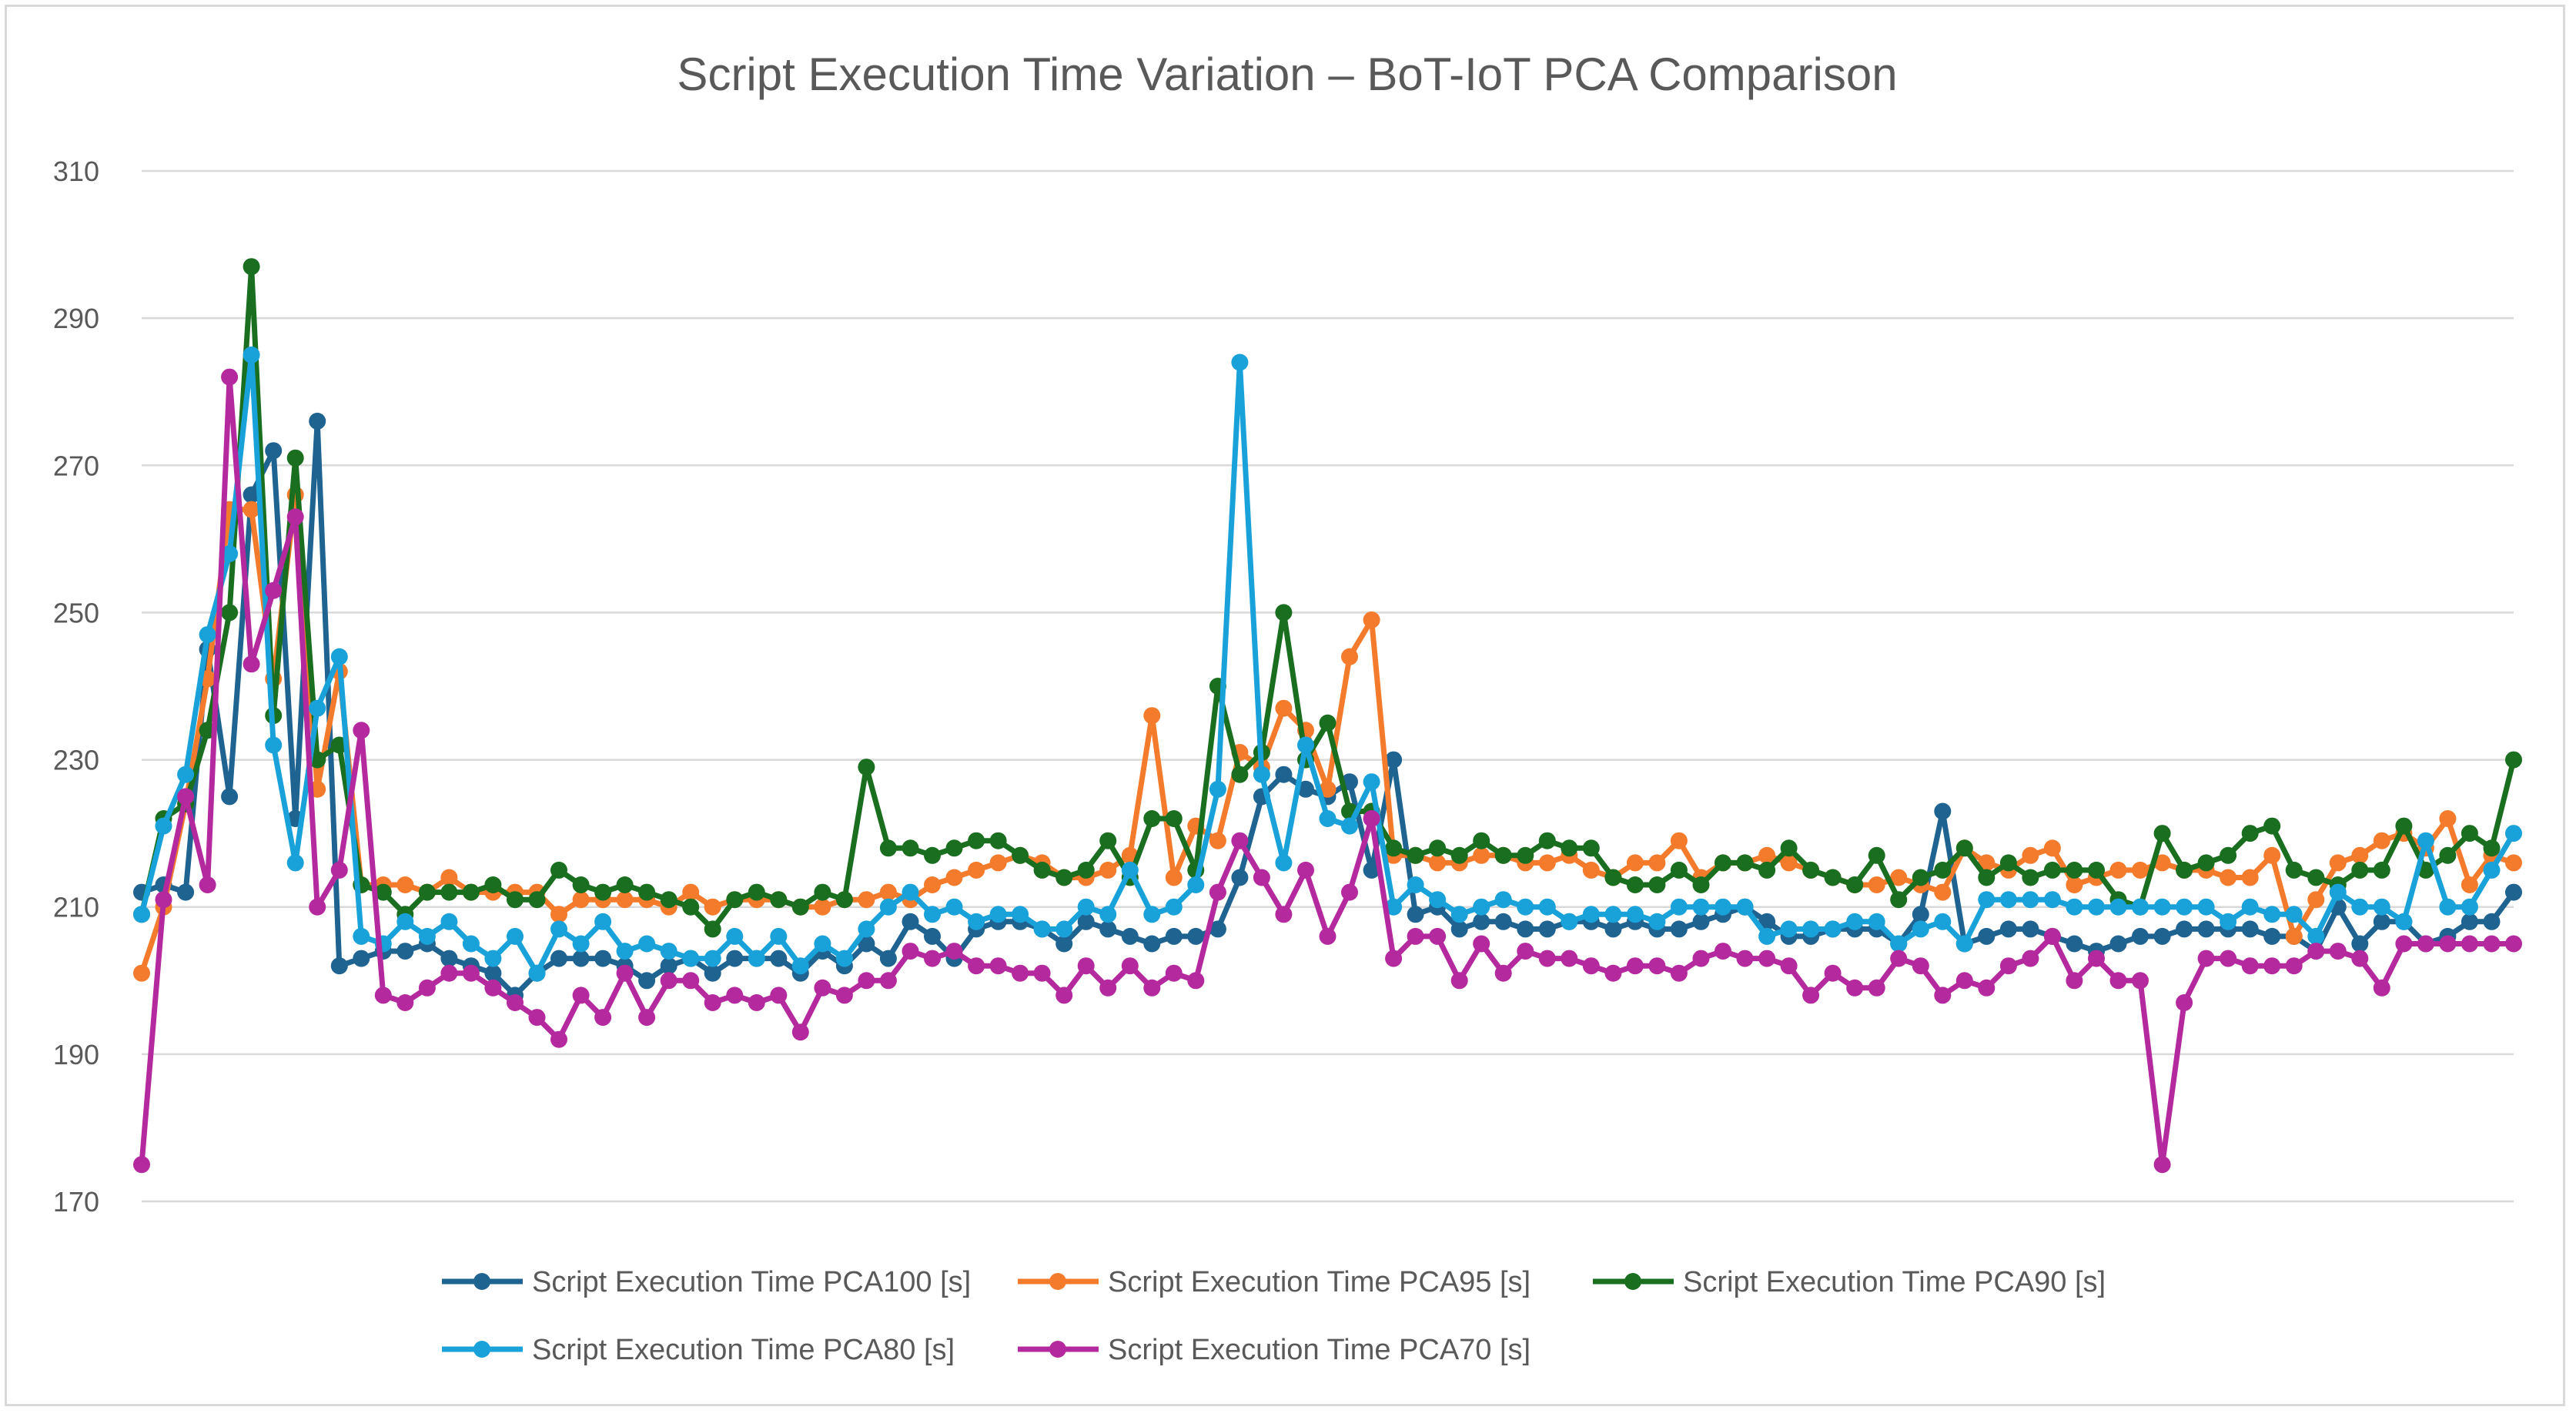  I want to click on y-tick-label: 250, so click(76, 612).